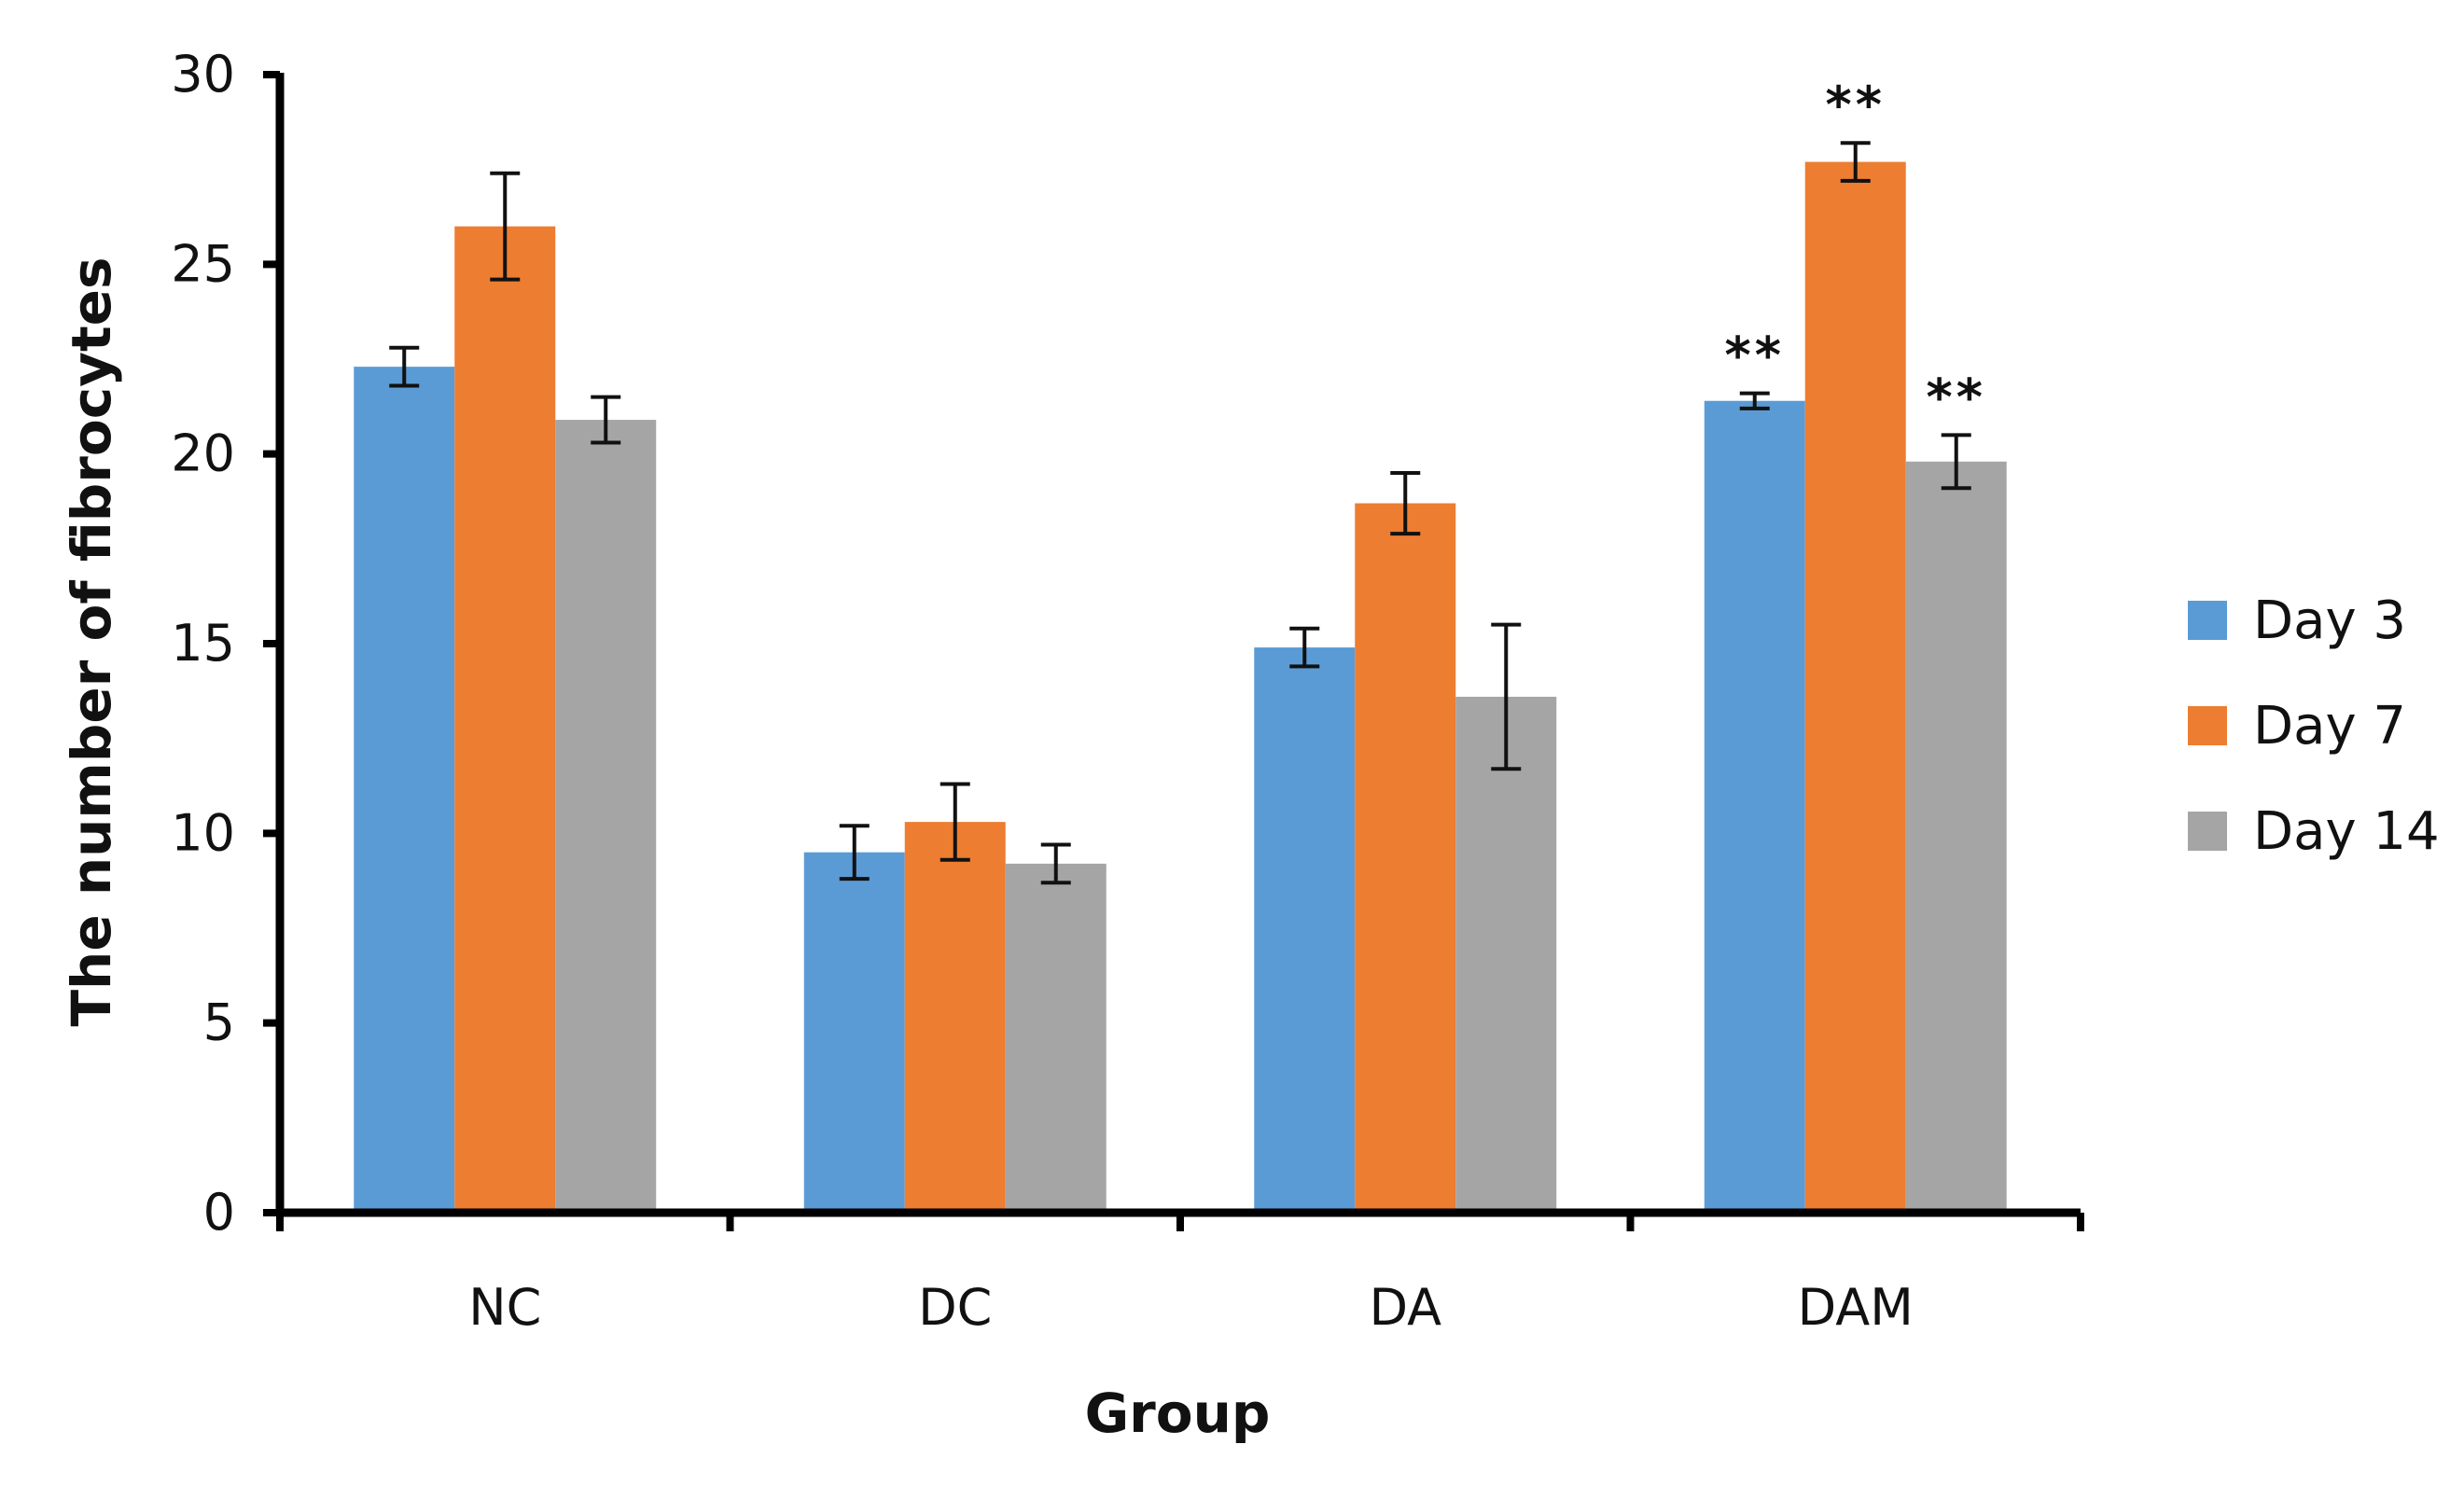 This screenshot has width=2464, height=1486. What do you see at coordinates (1856, 105) in the screenshot?
I see `significance-marker-dam-day-7: **` at bounding box center [1856, 105].